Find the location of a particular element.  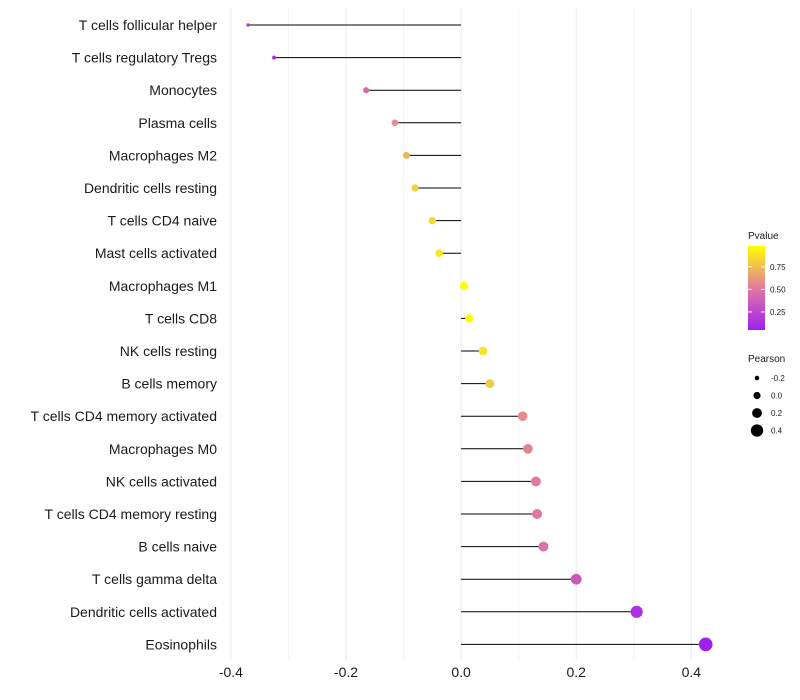

y-tick-label: NK cells resting is located at coordinates (168, 351).